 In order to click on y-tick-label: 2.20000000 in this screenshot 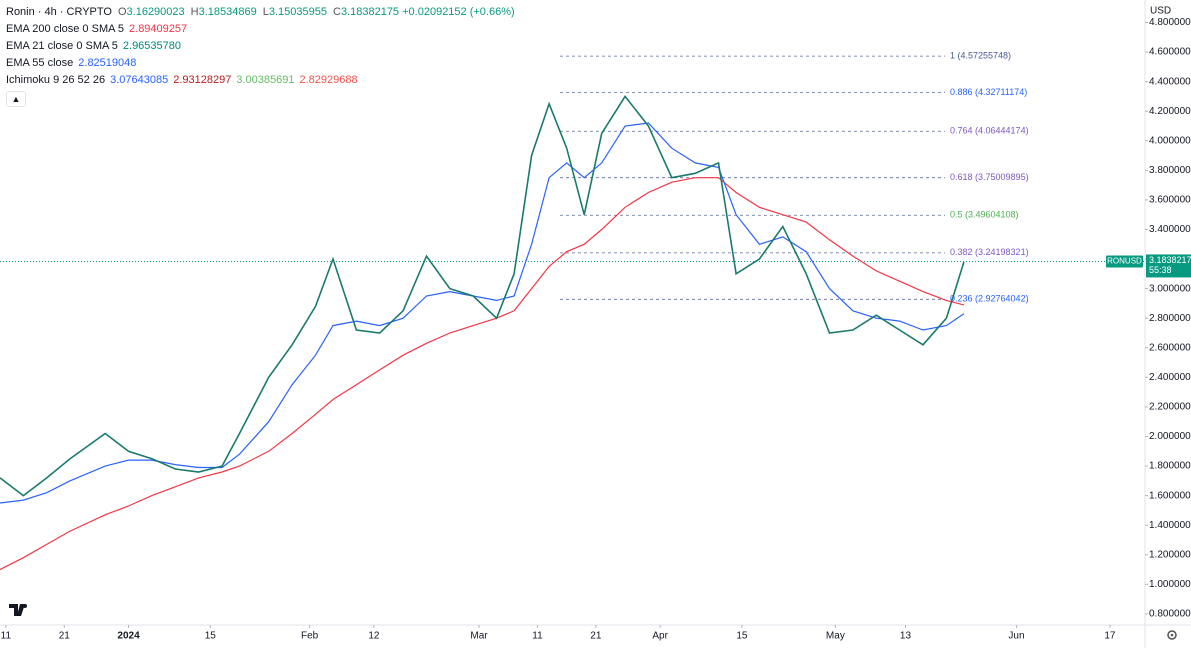, I will do `click(1170, 407)`.